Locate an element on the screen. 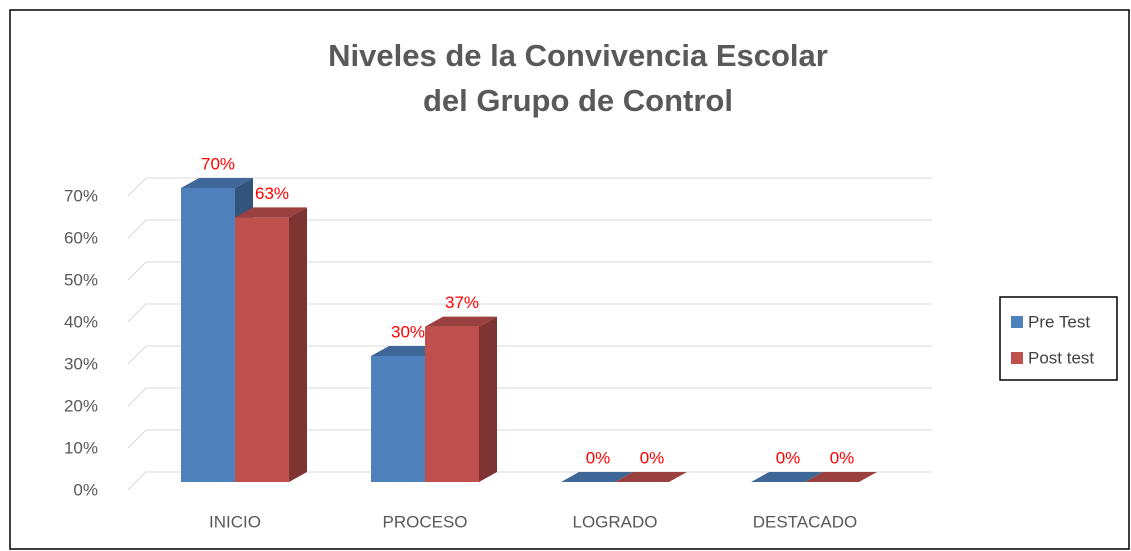  y-tick-label: 50% is located at coordinates (81, 279).